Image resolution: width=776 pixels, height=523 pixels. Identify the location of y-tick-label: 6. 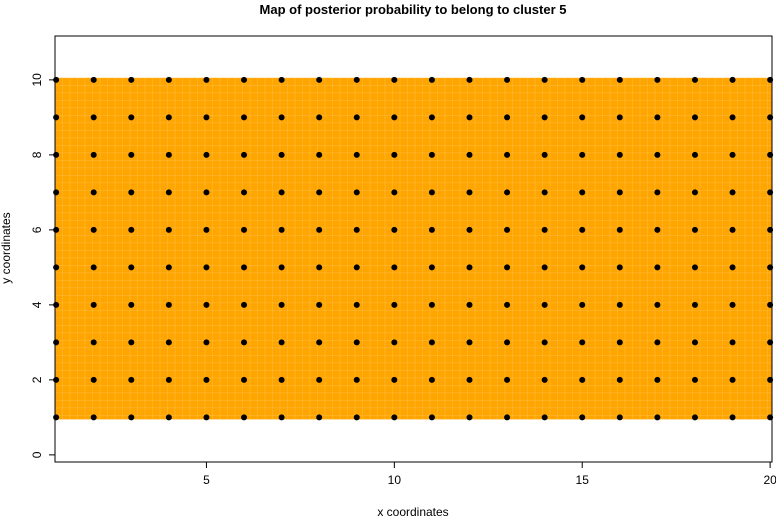
(37, 229).